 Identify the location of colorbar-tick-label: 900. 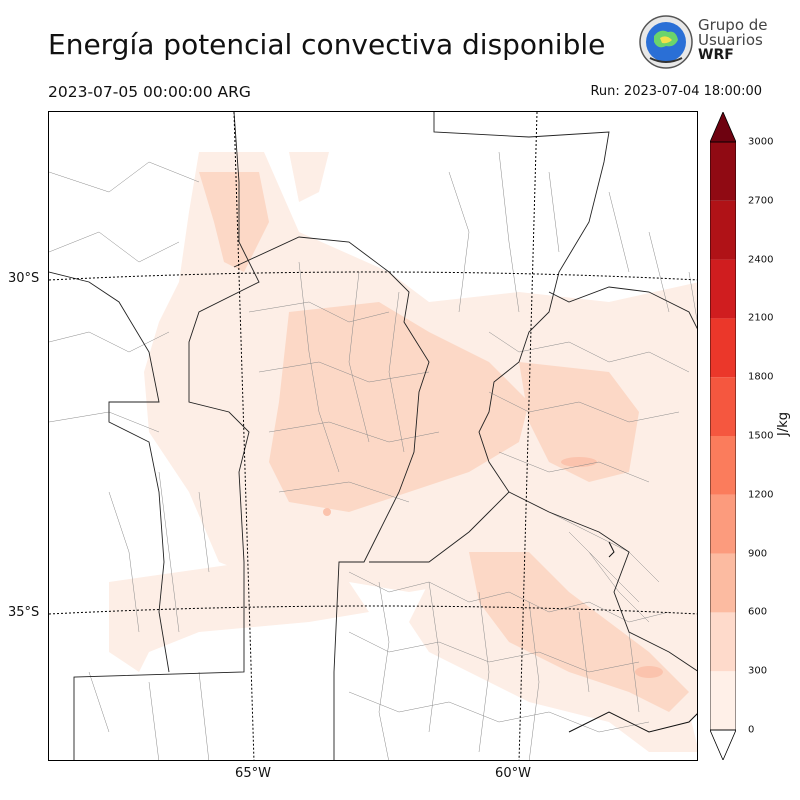
(758, 554).